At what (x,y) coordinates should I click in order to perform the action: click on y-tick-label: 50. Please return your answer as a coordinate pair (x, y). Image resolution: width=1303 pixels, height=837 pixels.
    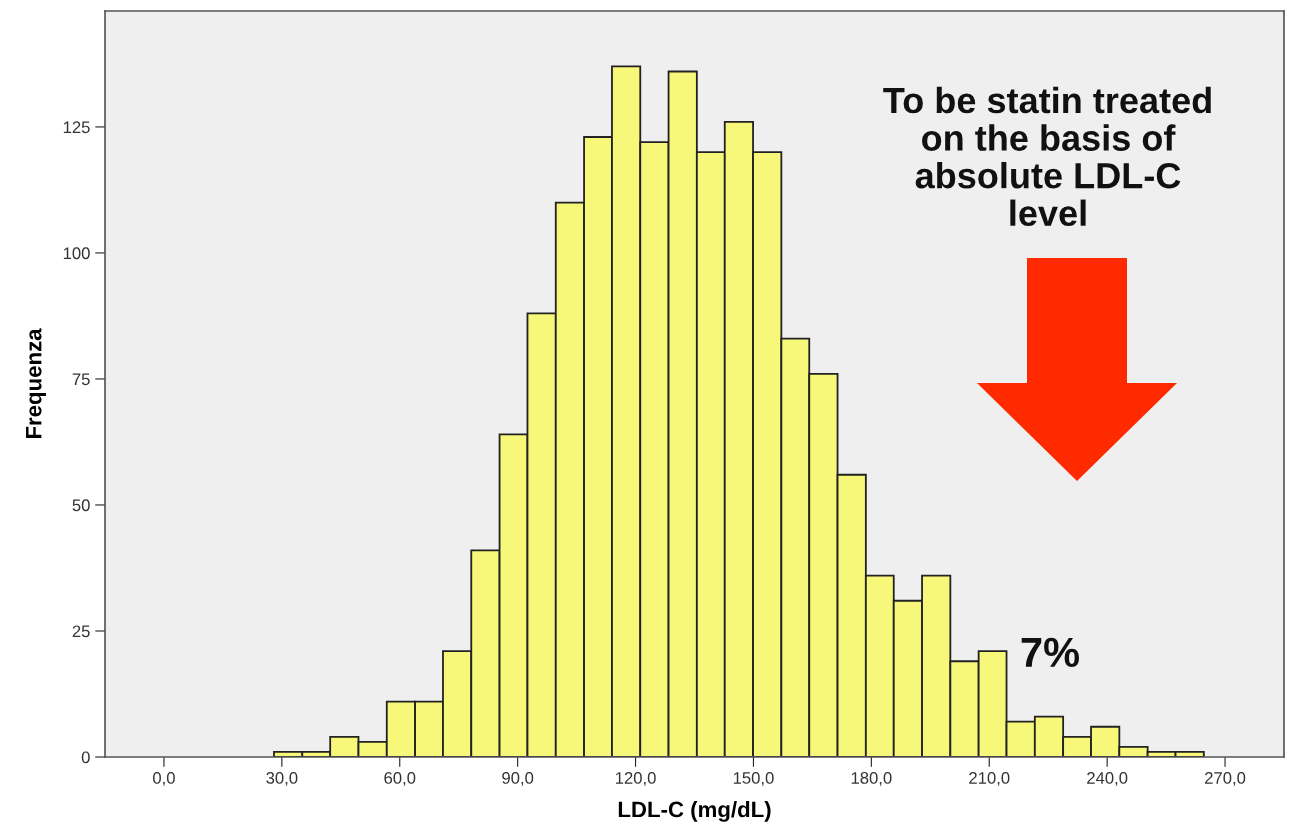
    Looking at the image, I should click on (81, 505).